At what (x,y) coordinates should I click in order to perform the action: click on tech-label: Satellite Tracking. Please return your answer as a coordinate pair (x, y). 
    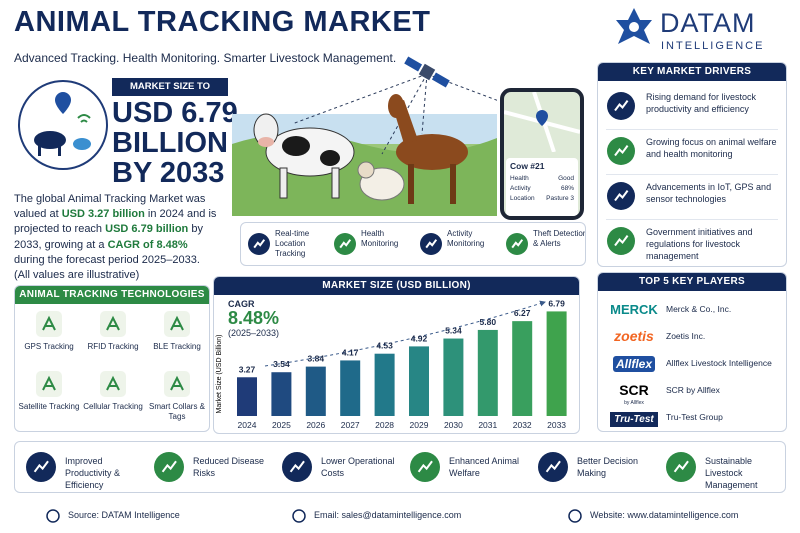
    Looking at the image, I should click on (49, 406).